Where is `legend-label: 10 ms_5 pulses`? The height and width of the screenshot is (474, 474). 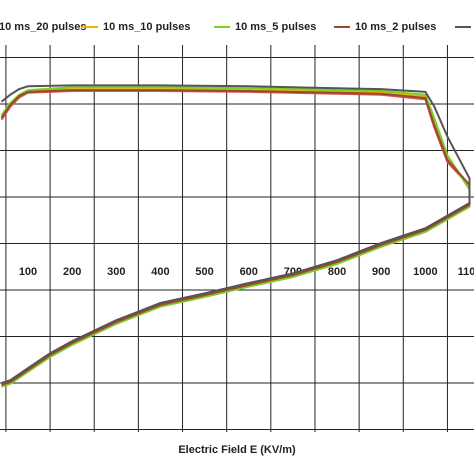
legend-label: 10 ms_5 pulses is located at coordinates (275, 27).